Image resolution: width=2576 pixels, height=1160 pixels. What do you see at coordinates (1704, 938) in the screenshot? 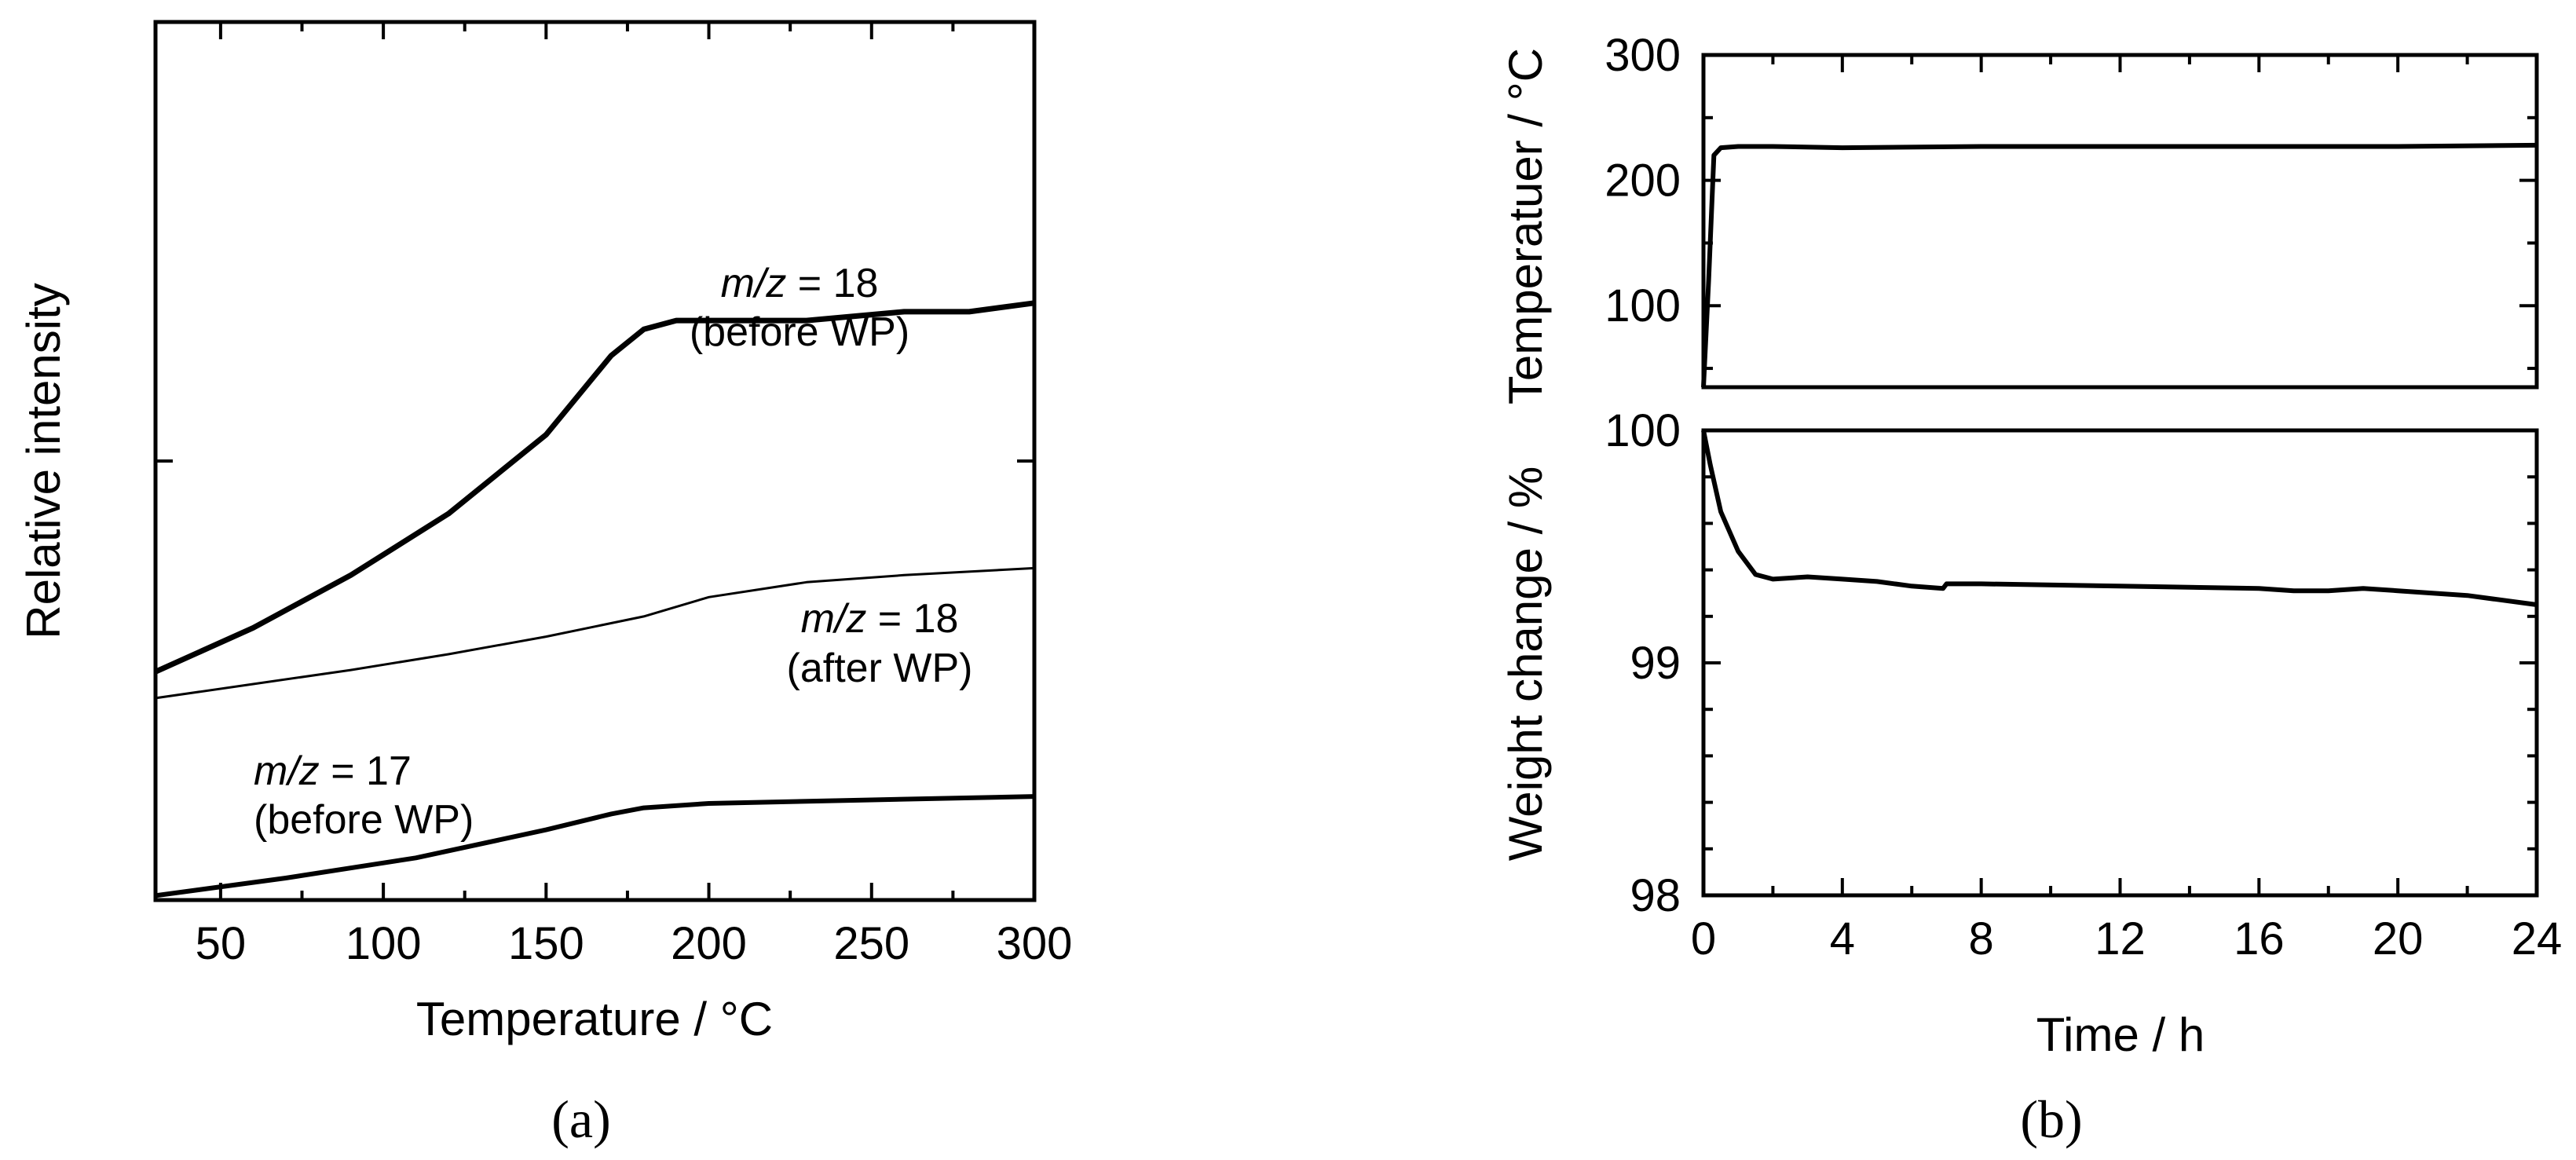
I see `panel-b-x-tick-label: 0` at bounding box center [1704, 938].